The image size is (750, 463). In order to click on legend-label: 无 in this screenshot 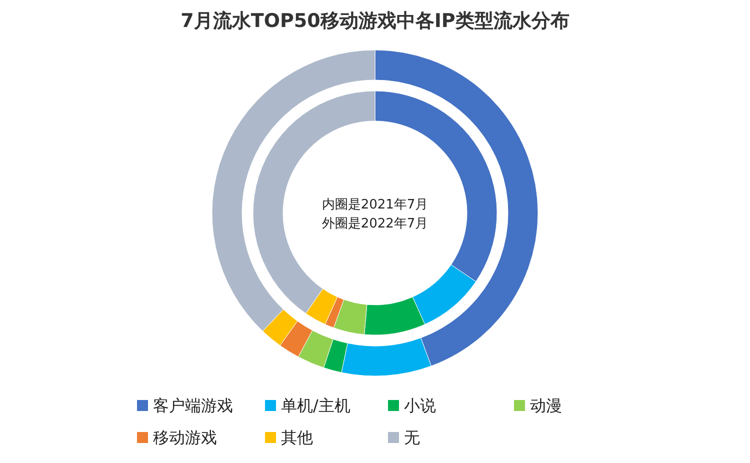, I will do `click(412, 437)`.